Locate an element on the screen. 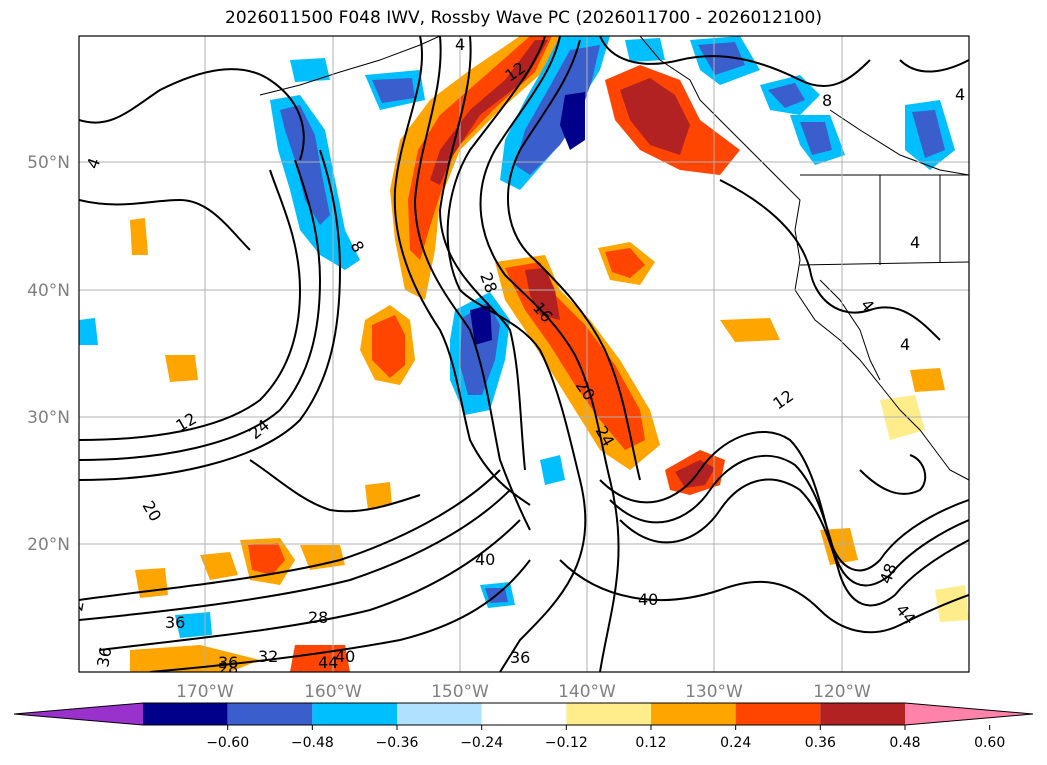 The image size is (1047, 765). alaska-coastline is located at coordinates (350, 66).